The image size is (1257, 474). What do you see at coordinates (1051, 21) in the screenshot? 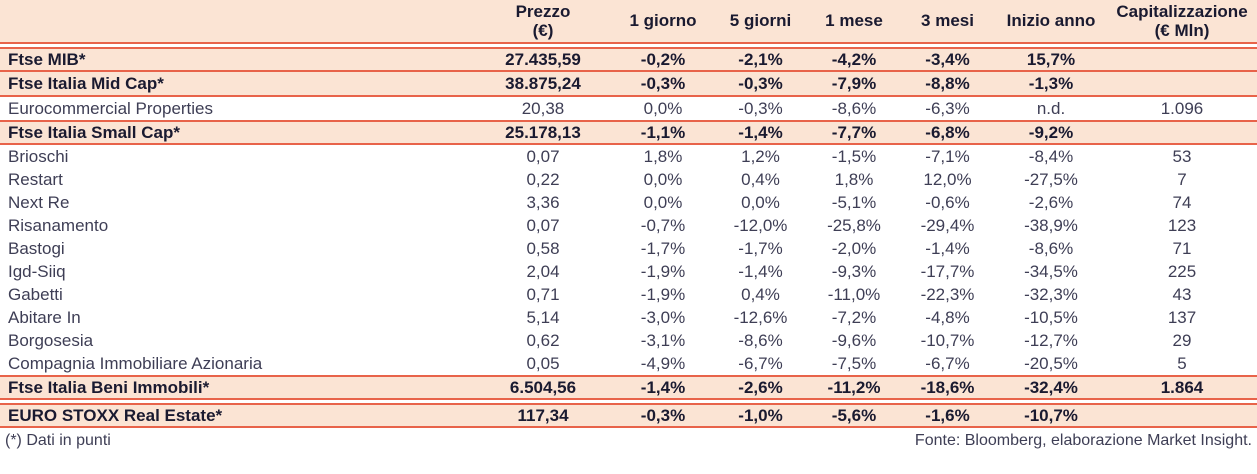
I see `header-inizio-anno: Inizio anno` at bounding box center [1051, 21].